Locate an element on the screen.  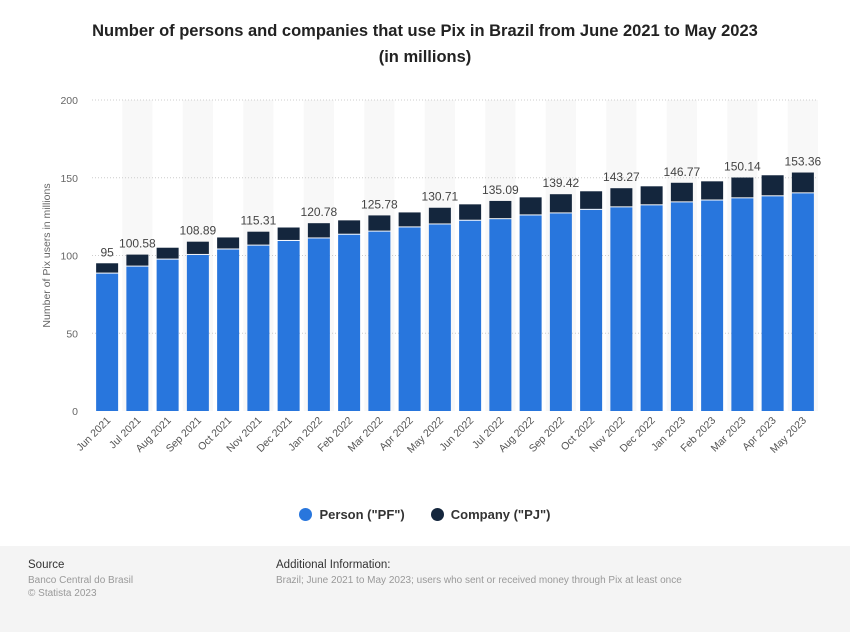
copyright-text: © Statista 2023 is located at coordinates (62, 593).